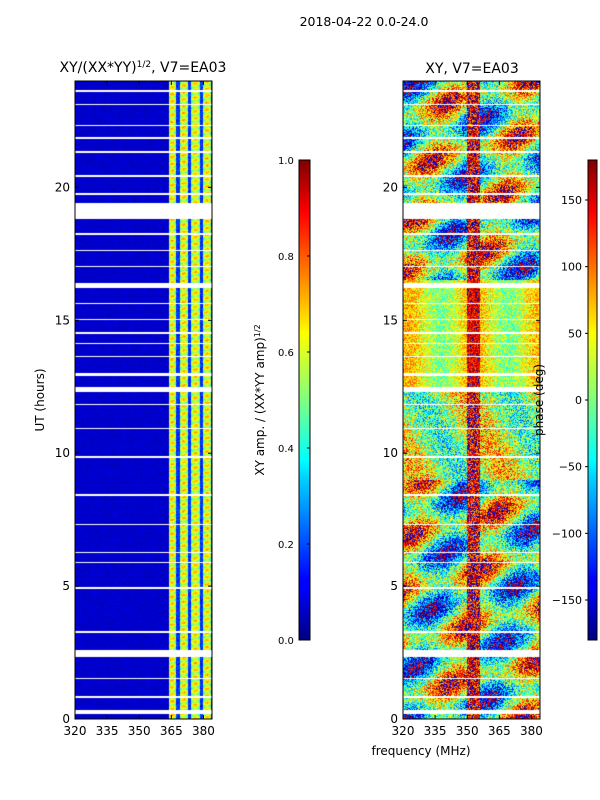  I want to click on amplitude-cbar-tick-label-0: 0.0, so click(286, 641).